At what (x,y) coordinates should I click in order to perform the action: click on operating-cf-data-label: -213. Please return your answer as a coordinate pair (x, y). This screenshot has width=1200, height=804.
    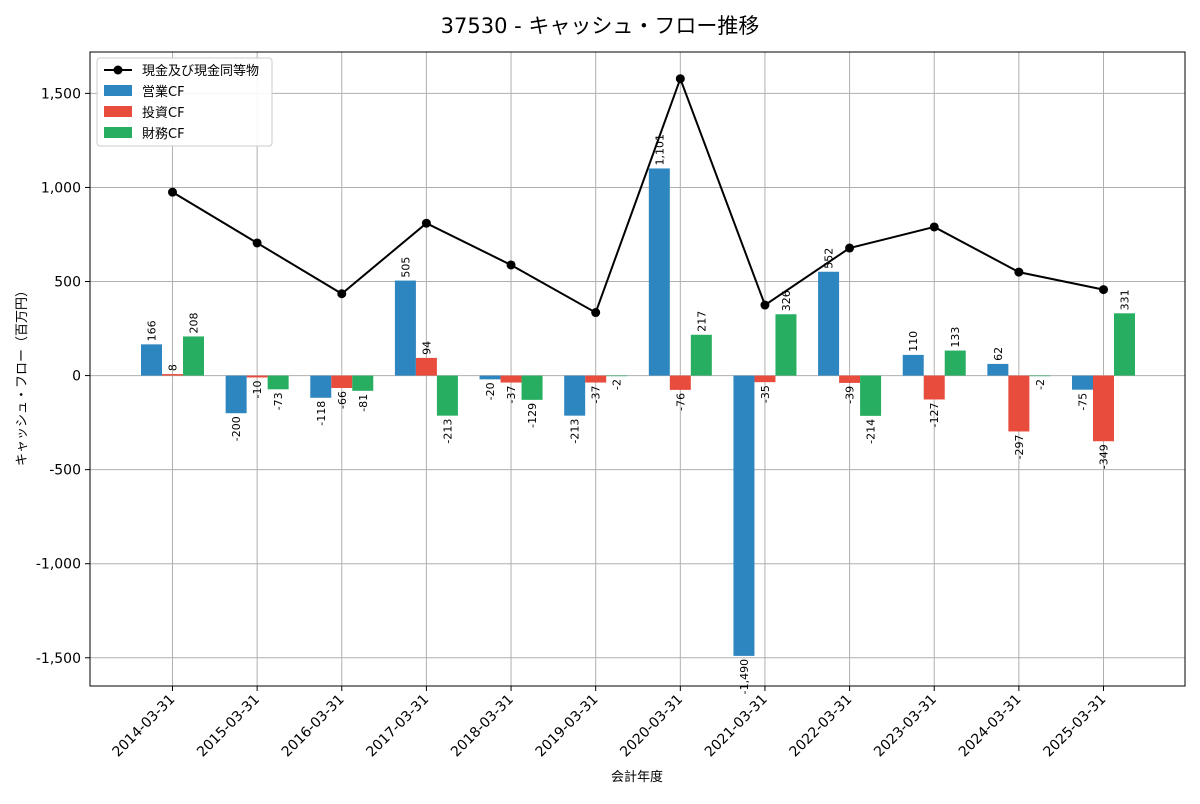
    Looking at the image, I should click on (575, 431).